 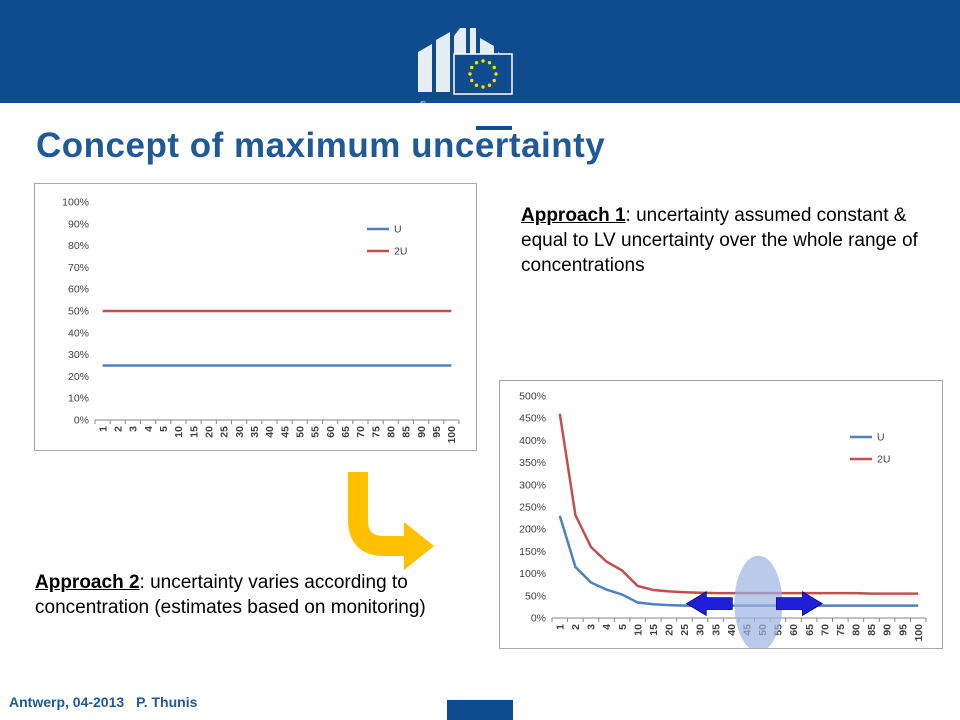 What do you see at coordinates (87, 582) in the screenshot?
I see `approach-2-lead: Approach 2` at bounding box center [87, 582].